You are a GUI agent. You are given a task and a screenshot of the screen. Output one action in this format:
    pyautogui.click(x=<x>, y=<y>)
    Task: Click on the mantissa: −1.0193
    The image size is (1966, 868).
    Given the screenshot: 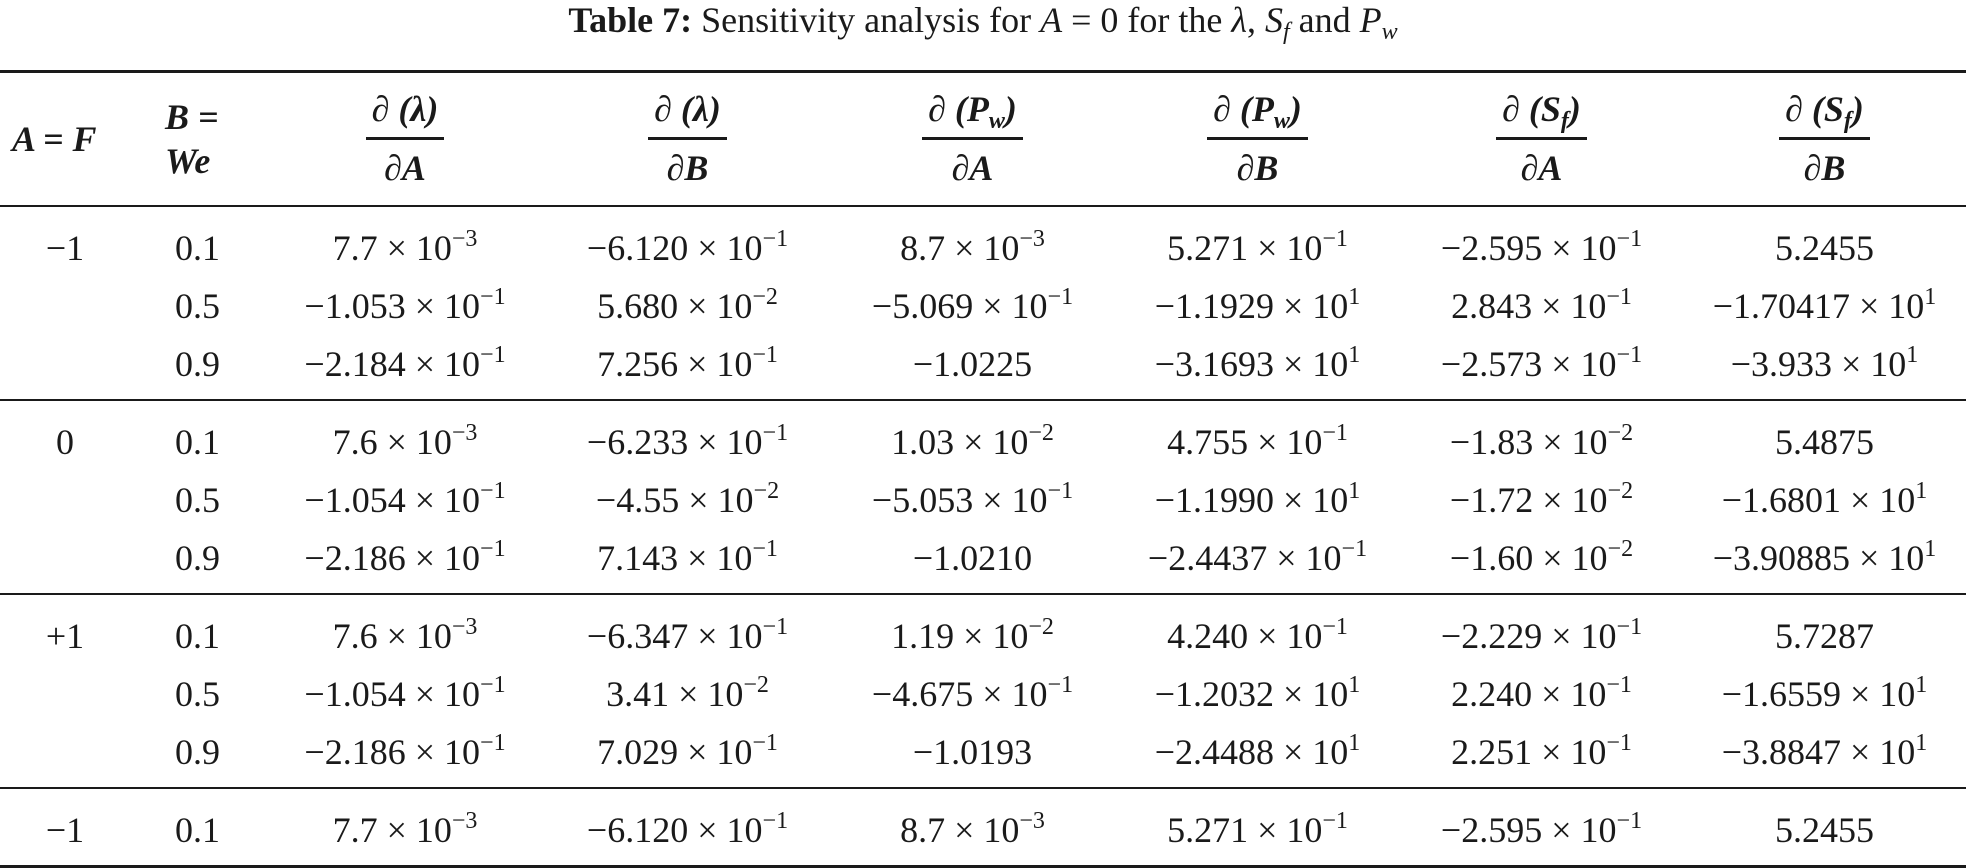 What is the action you would take?
    pyautogui.click(x=972, y=751)
    